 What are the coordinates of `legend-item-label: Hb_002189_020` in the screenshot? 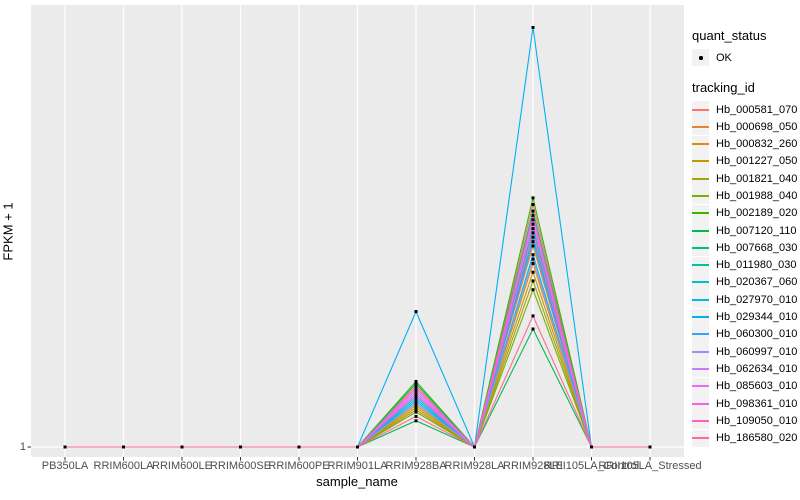 It's located at (757, 213).